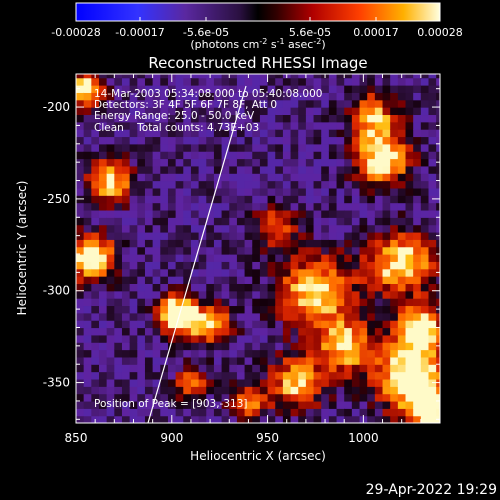  I want to click on y-tick-labels: -200 -250 -300 -350, so click(56, 245).